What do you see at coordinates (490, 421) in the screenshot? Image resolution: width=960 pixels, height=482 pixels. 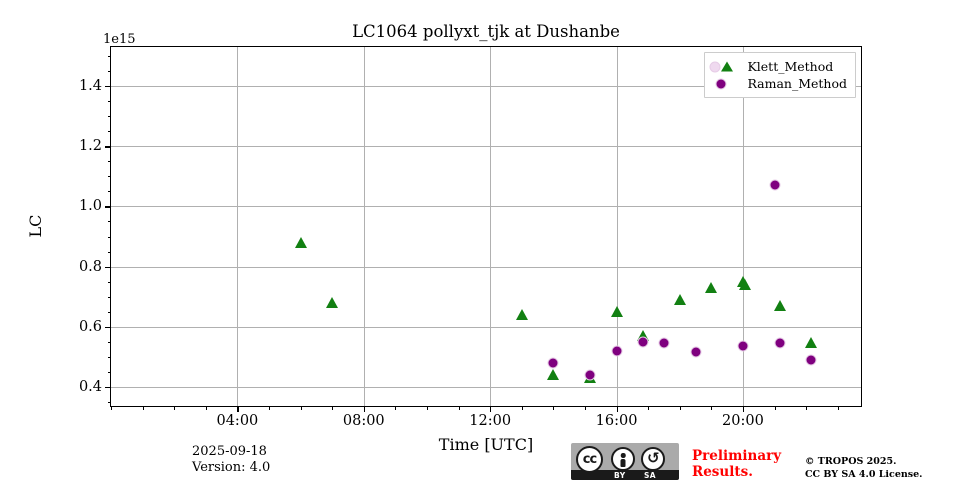 I see `x-axis-tick-label: 12:00` at bounding box center [490, 421].